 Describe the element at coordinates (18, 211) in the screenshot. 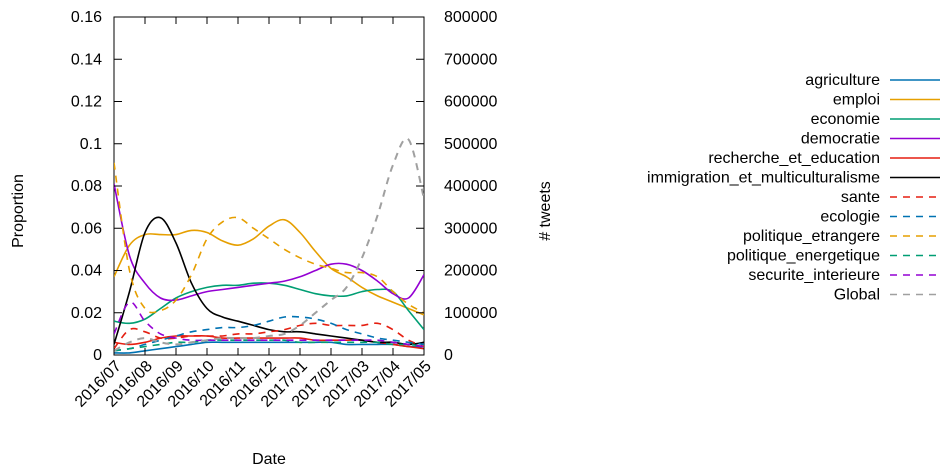

I see `y-axis-label: Proportion` at that location.